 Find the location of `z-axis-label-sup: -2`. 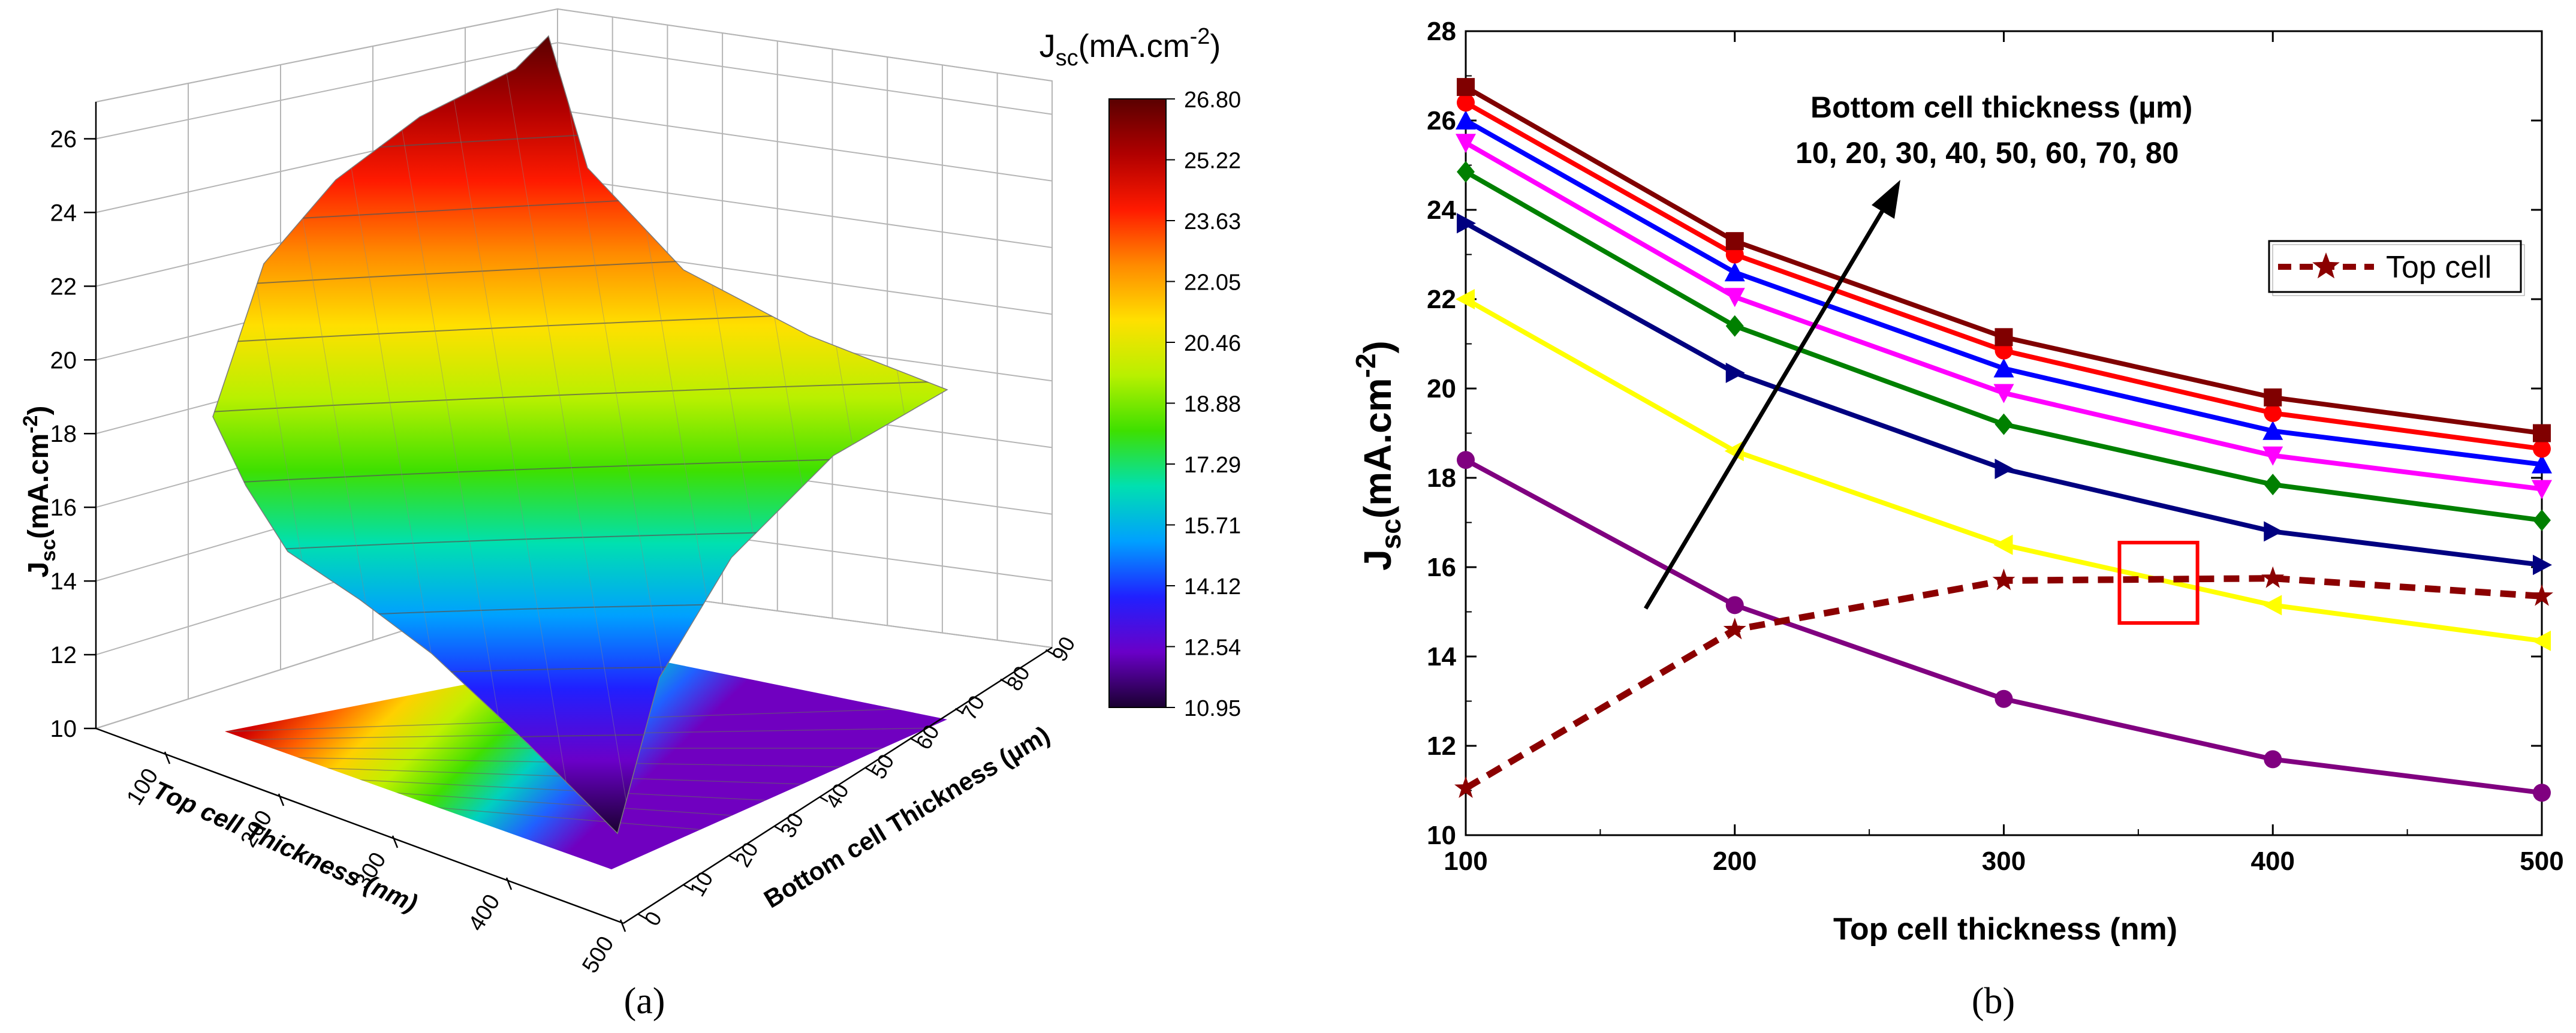

z-axis-label-sup: -2 is located at coordinates (31, 424).